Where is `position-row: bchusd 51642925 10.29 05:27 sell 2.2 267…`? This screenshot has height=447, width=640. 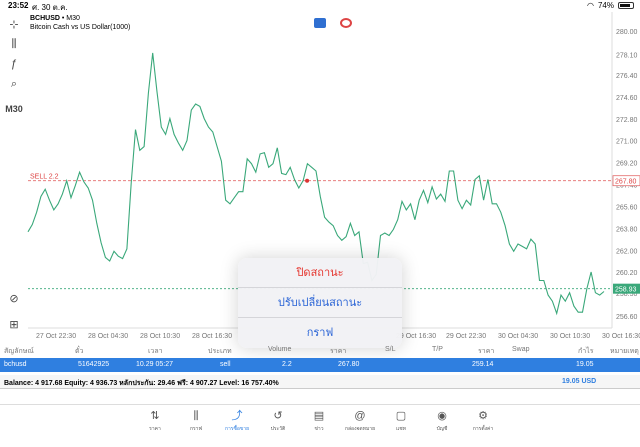 position-row: bchusd 51642925 10.29 05:27 sell 2.2 267… is located at coordinates (320, 365).